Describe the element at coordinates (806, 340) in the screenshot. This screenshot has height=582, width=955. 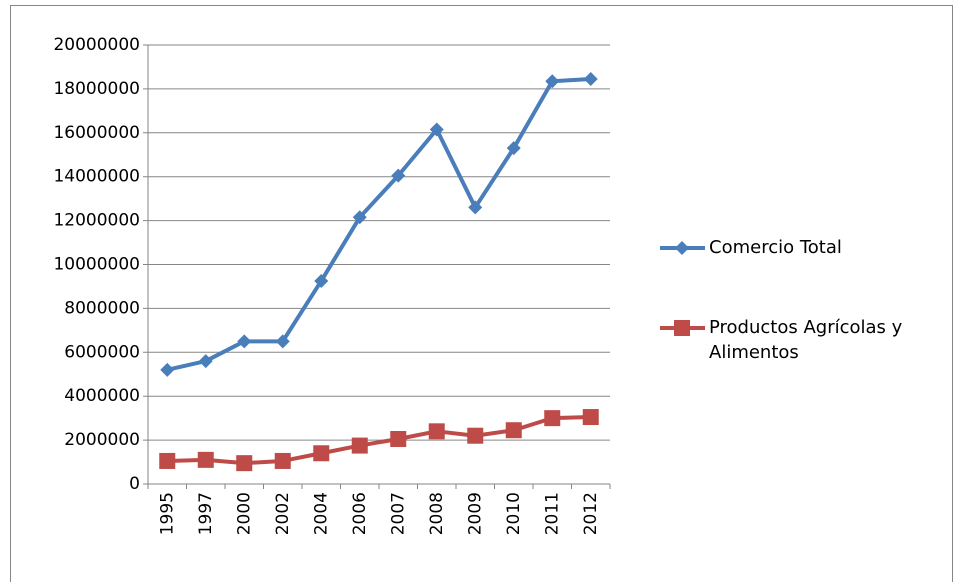
I see `legend-label: Productos Agrícolas y Alimentos` at that location.